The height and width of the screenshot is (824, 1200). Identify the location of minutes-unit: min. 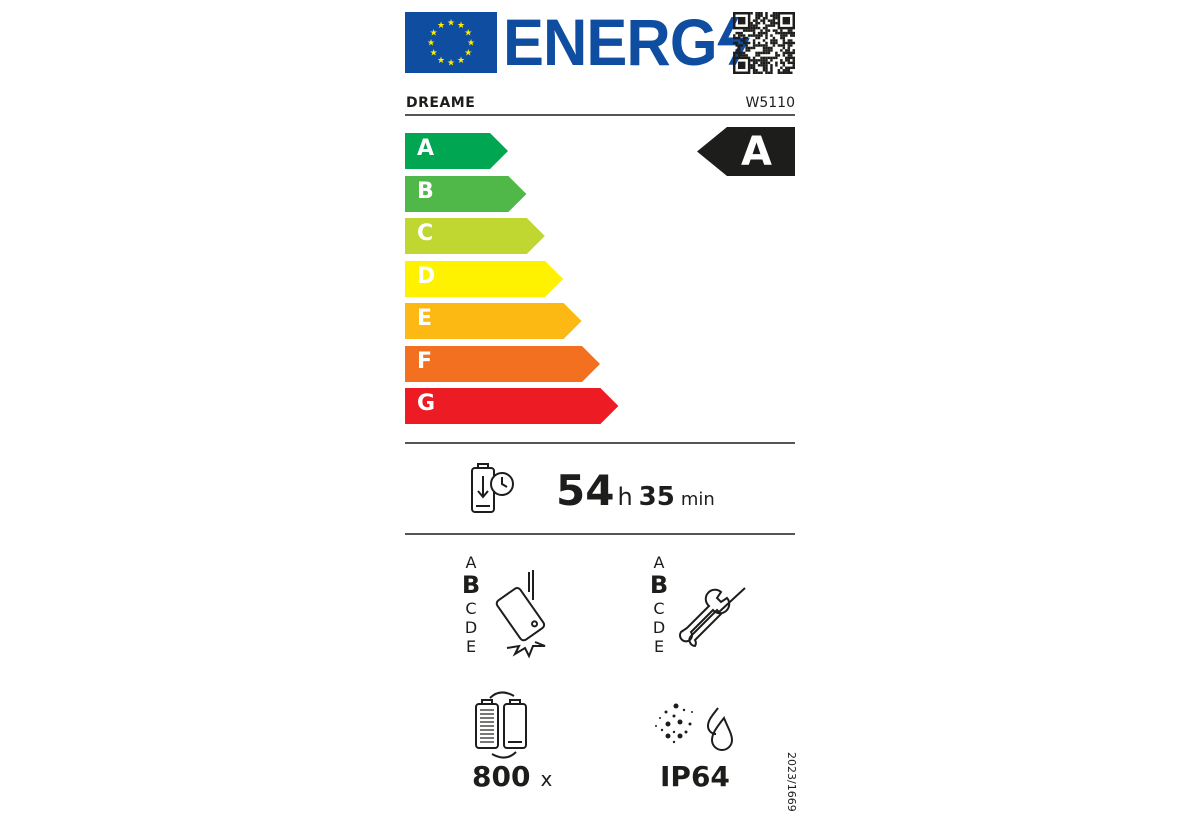
(697, 499).